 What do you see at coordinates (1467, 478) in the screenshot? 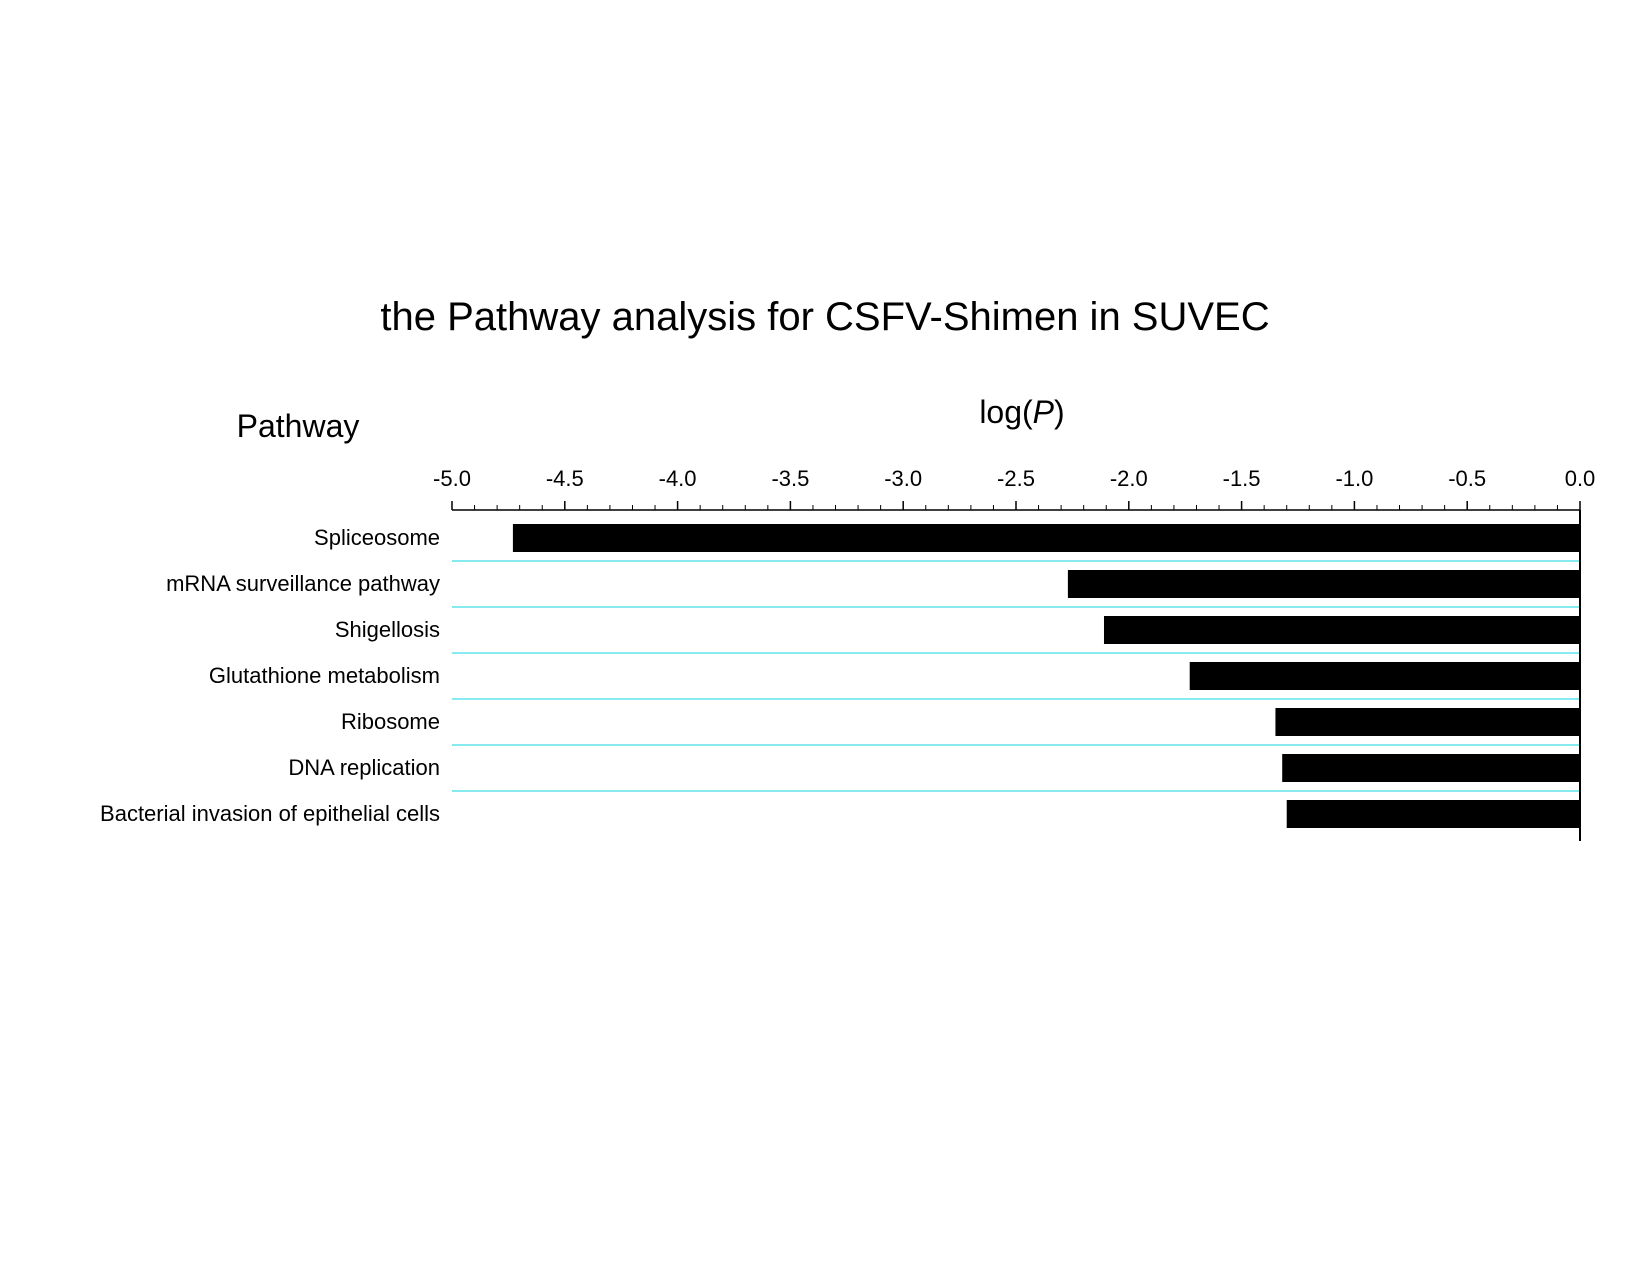
I see `x-tick-label: -0.5` at bounding box center [1467, 478].